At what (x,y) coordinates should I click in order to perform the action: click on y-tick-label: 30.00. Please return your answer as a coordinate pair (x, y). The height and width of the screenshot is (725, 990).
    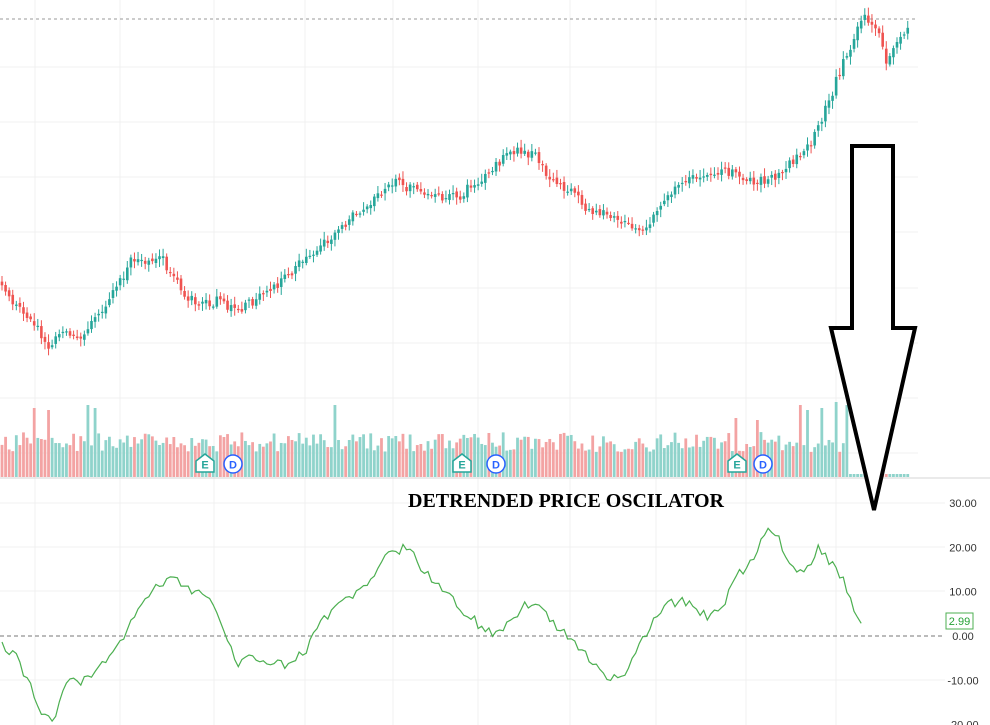
    Looking at the image, I should click on (963, 504).